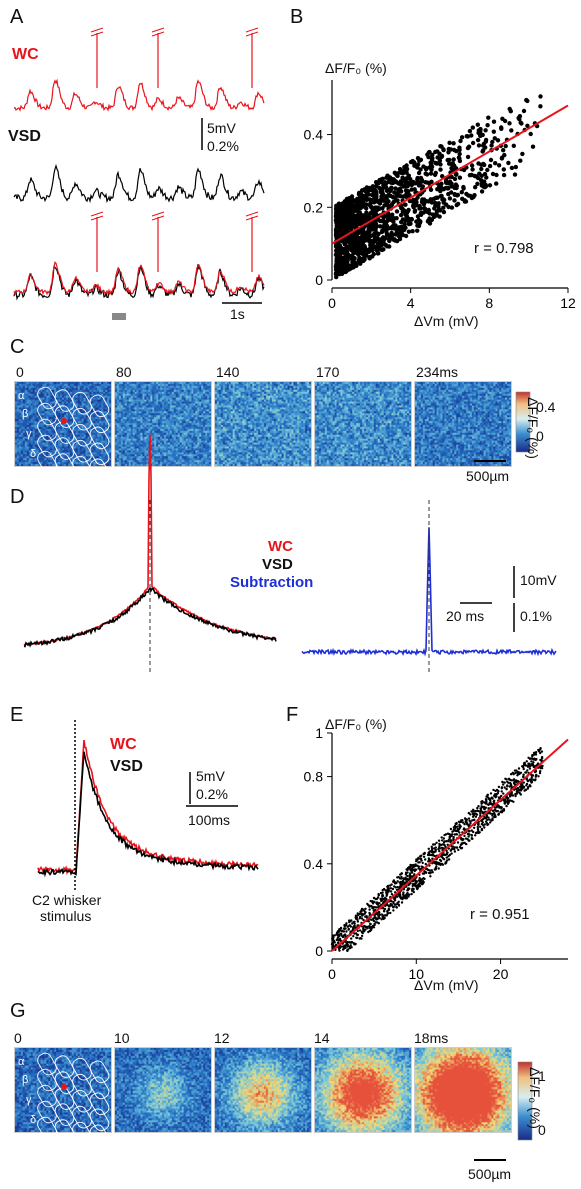  What do you see at coordinates (17, 17) in the screenshot?
I see `panel-a-letter: A` at bounding box center [17, 17].